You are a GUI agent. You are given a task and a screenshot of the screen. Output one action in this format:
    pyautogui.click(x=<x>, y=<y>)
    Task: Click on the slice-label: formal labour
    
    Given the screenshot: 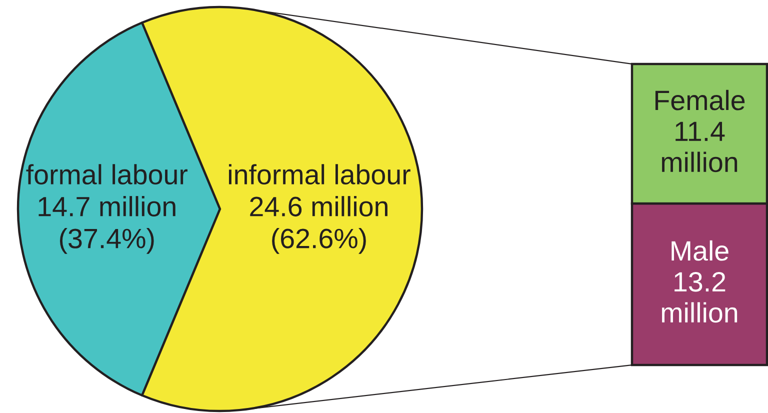 What is the action you would take?
    pyautogui.click(x=107, y=174)
    